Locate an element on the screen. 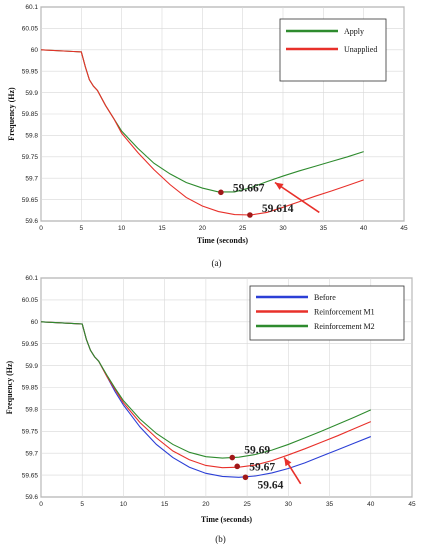  legend: Before Reinforcement M1 Reinforcement M2 is located at coordinates (327, 313).